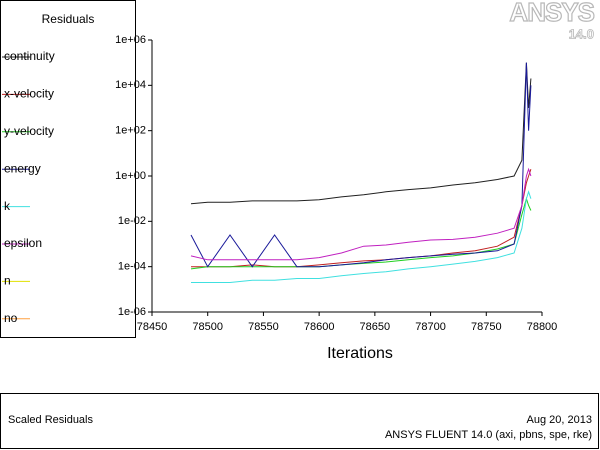  Describe the element at coordinates (263, 327) in the screenshot. I see `x-tick-label: 78550` at that location.